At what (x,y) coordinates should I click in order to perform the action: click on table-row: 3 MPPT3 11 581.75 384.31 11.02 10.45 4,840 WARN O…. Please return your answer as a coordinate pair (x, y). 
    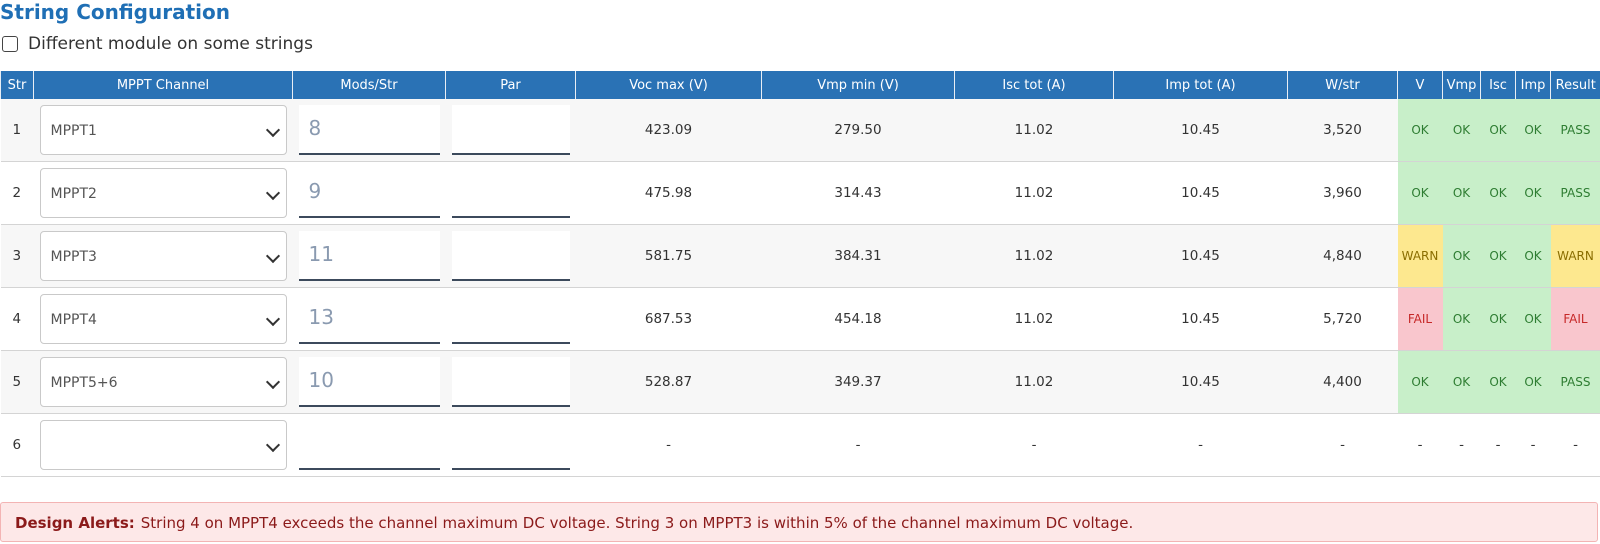
    Looking at the image, I should click on (800, 256).